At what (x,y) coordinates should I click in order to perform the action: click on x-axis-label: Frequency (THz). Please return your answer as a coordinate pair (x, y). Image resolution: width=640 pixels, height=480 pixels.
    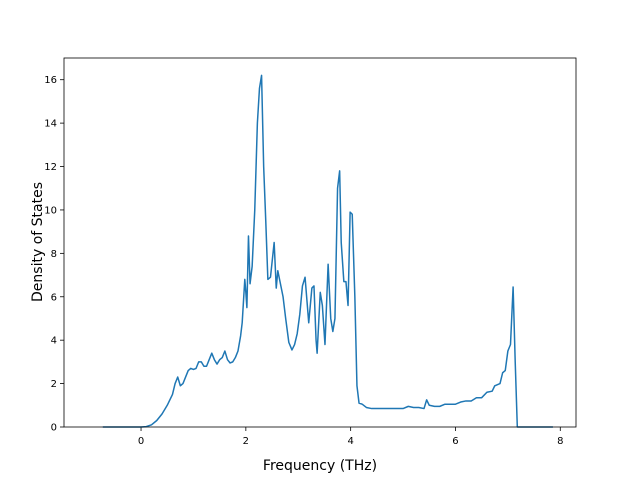
    Looking at the image, I should click on (320, 466).